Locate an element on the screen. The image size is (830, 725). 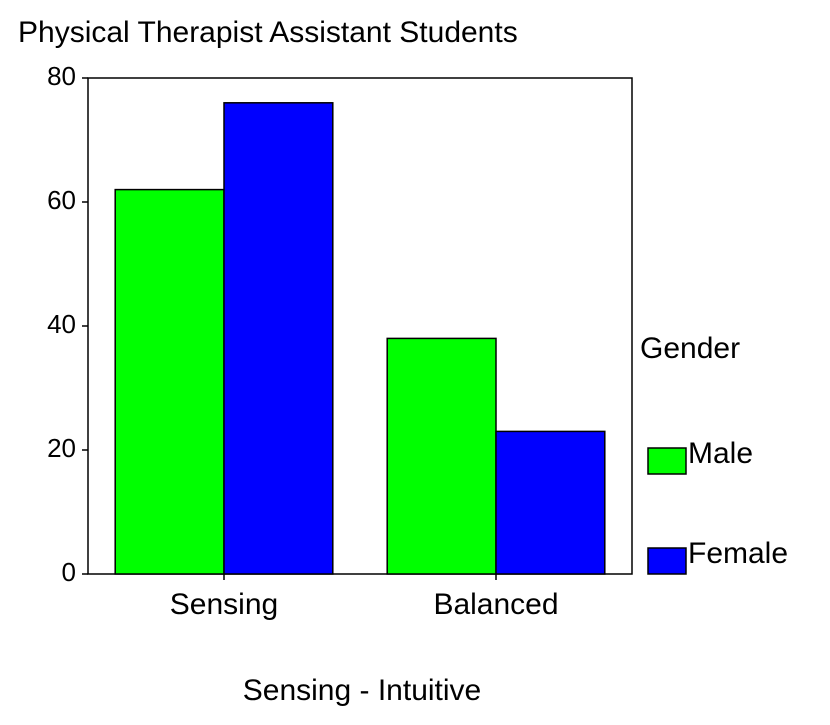
y-tick-label: 0 is located at coordinates (69, 572).